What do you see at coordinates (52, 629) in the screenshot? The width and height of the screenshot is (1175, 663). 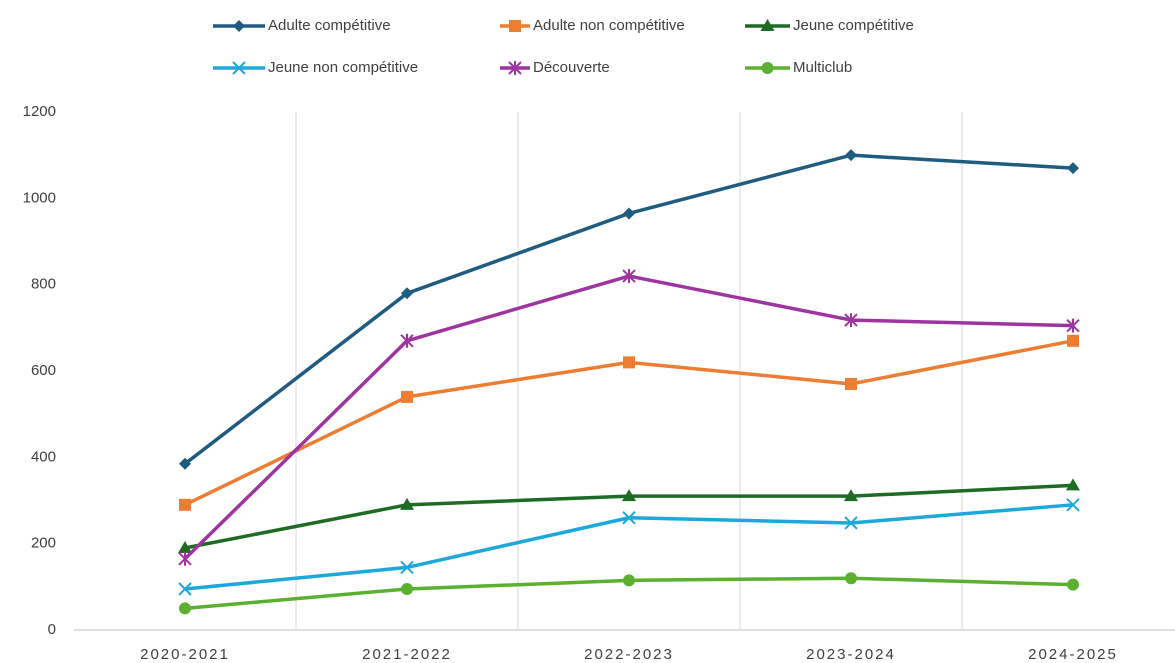 I see `y-tick-label: 0` at bounding box center [52, 629].